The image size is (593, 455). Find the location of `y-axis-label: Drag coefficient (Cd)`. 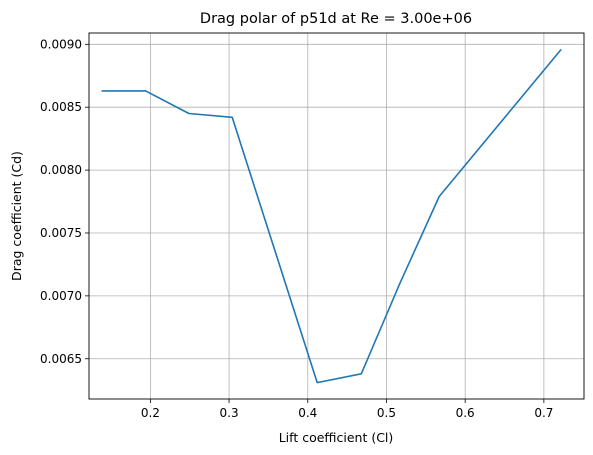

y-axis-label: Drag coefficient (Cd) is located at coordinates (16, 216).